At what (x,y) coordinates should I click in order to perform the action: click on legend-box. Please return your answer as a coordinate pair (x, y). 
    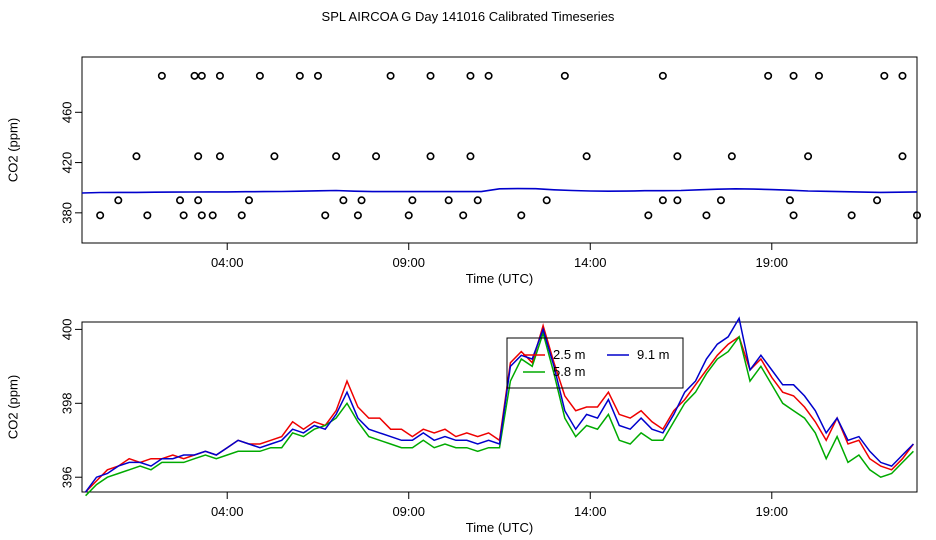
    Looking at the image, I should click on (595, 363).